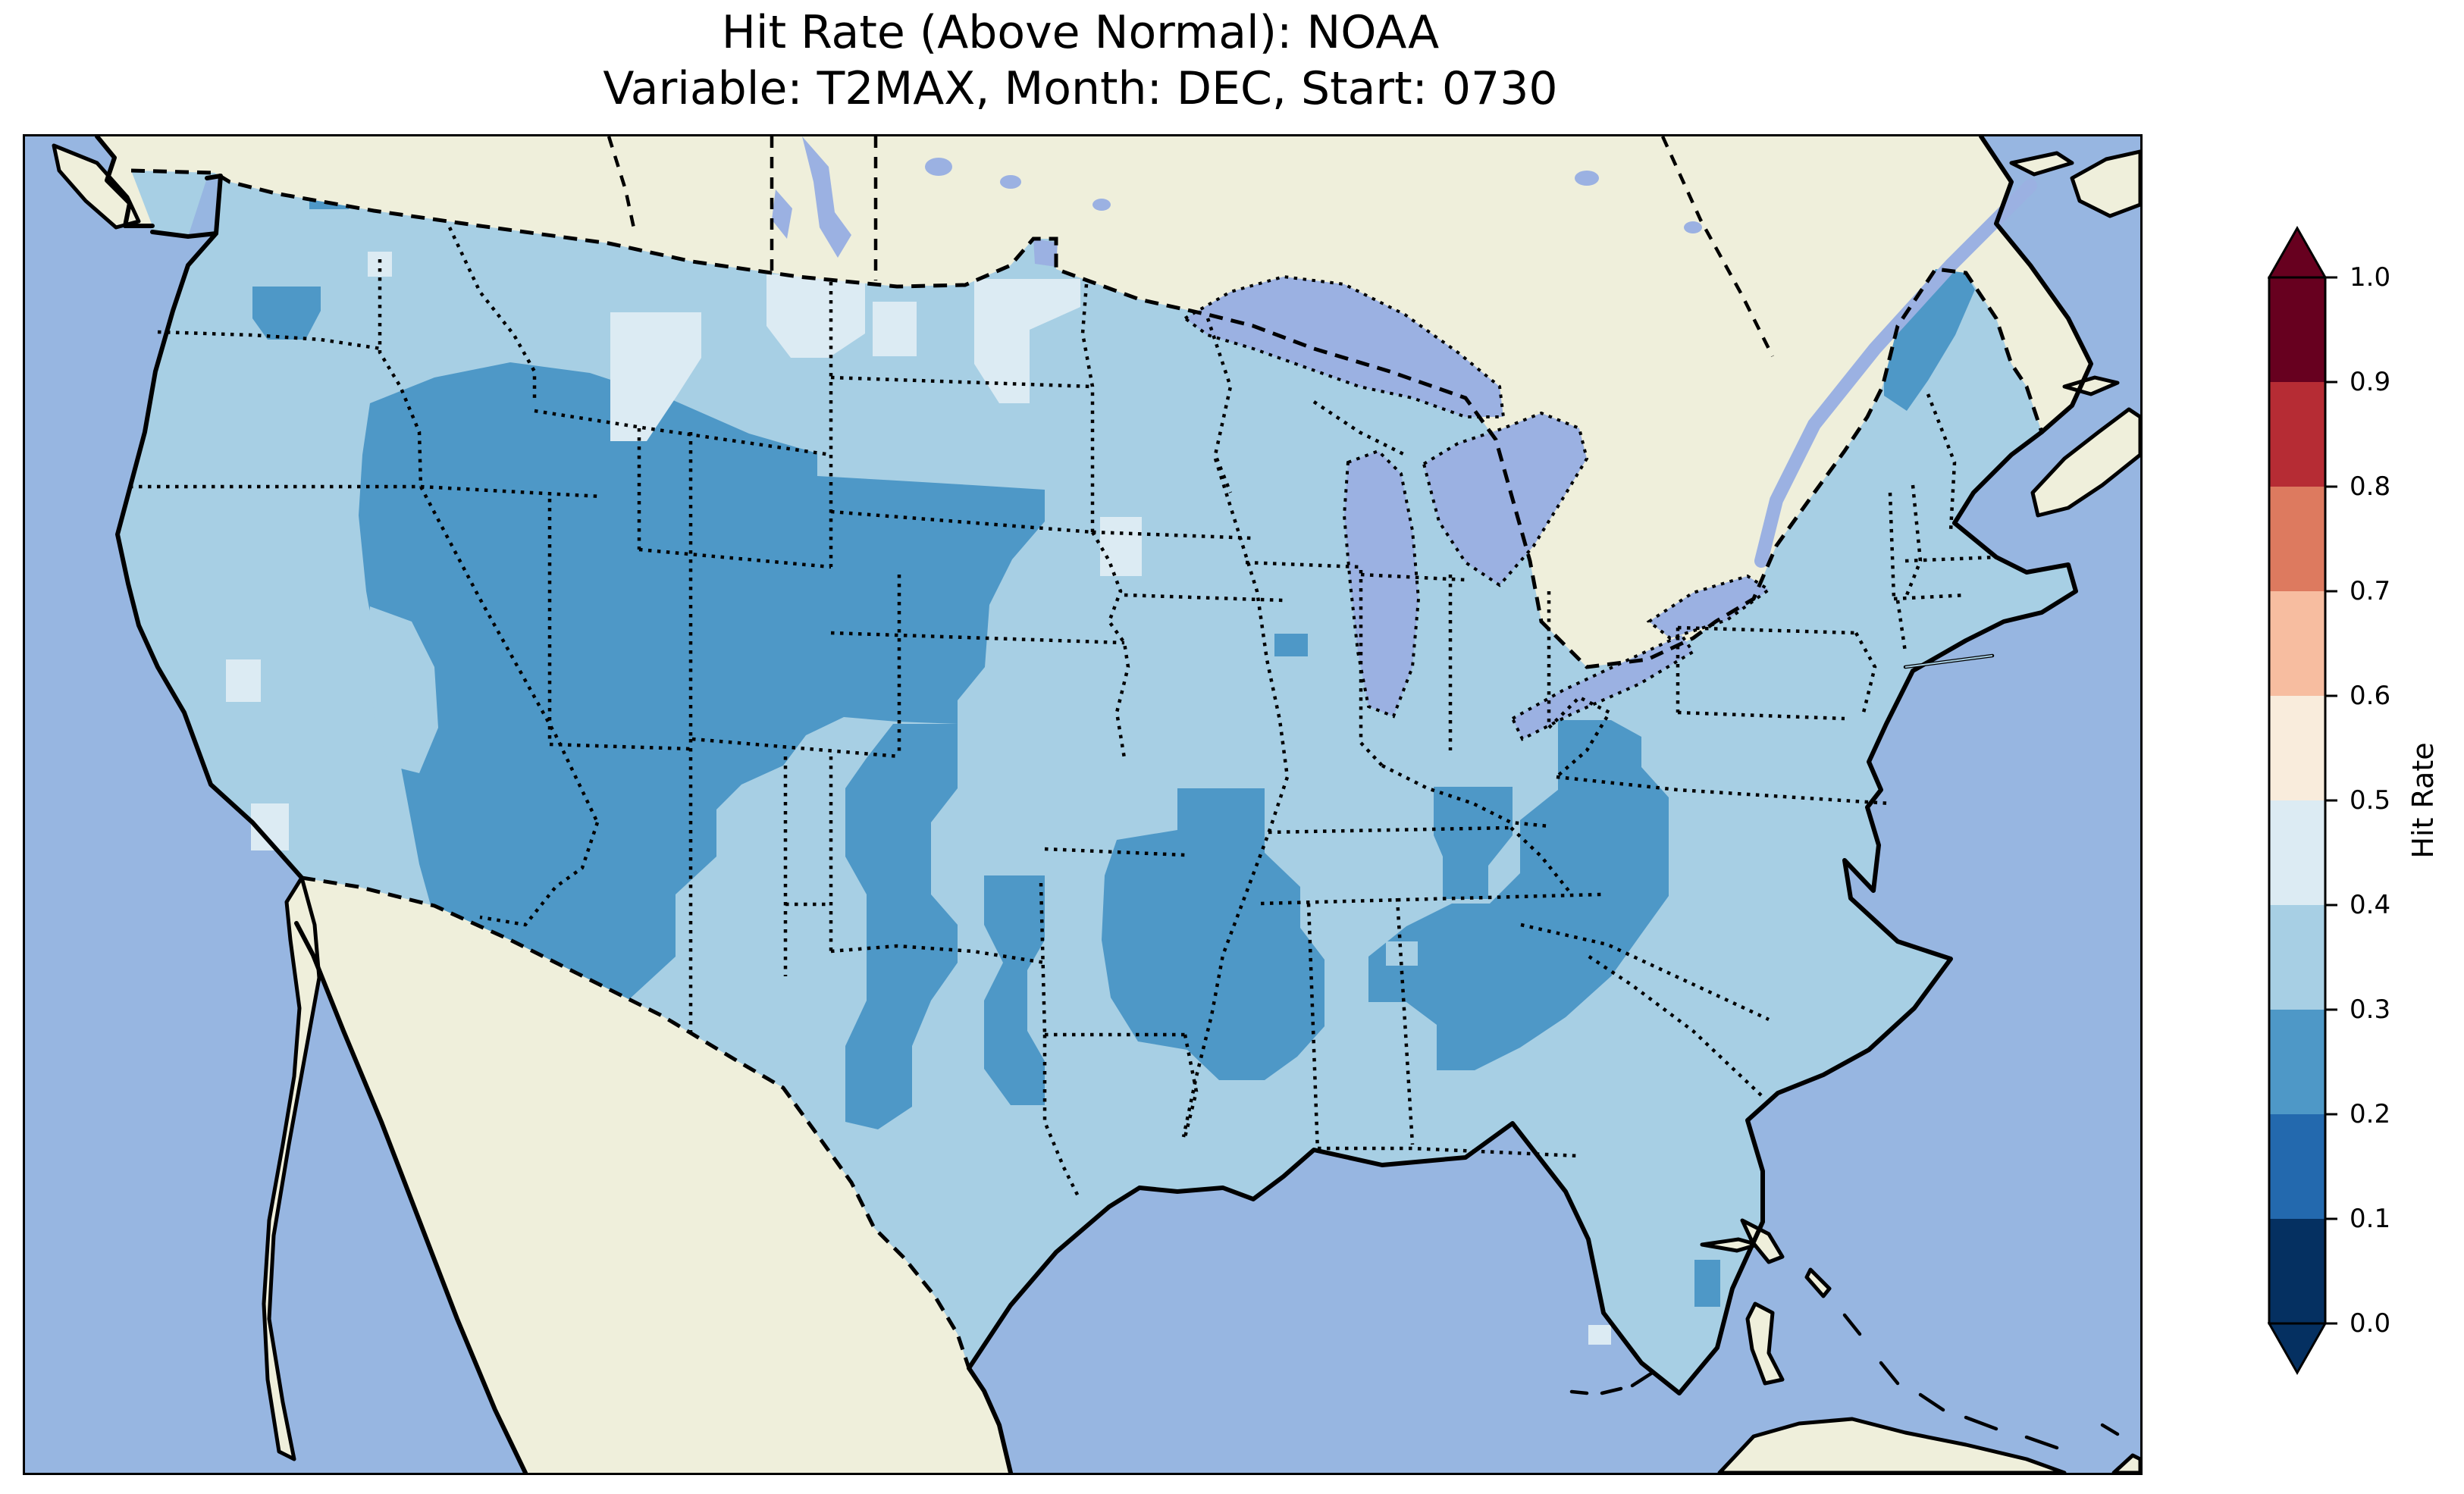 The width and height of the screenshot is (2464, 1494). I want to click on colorbar-tick-label: 0.0, so click(2370, 1323).